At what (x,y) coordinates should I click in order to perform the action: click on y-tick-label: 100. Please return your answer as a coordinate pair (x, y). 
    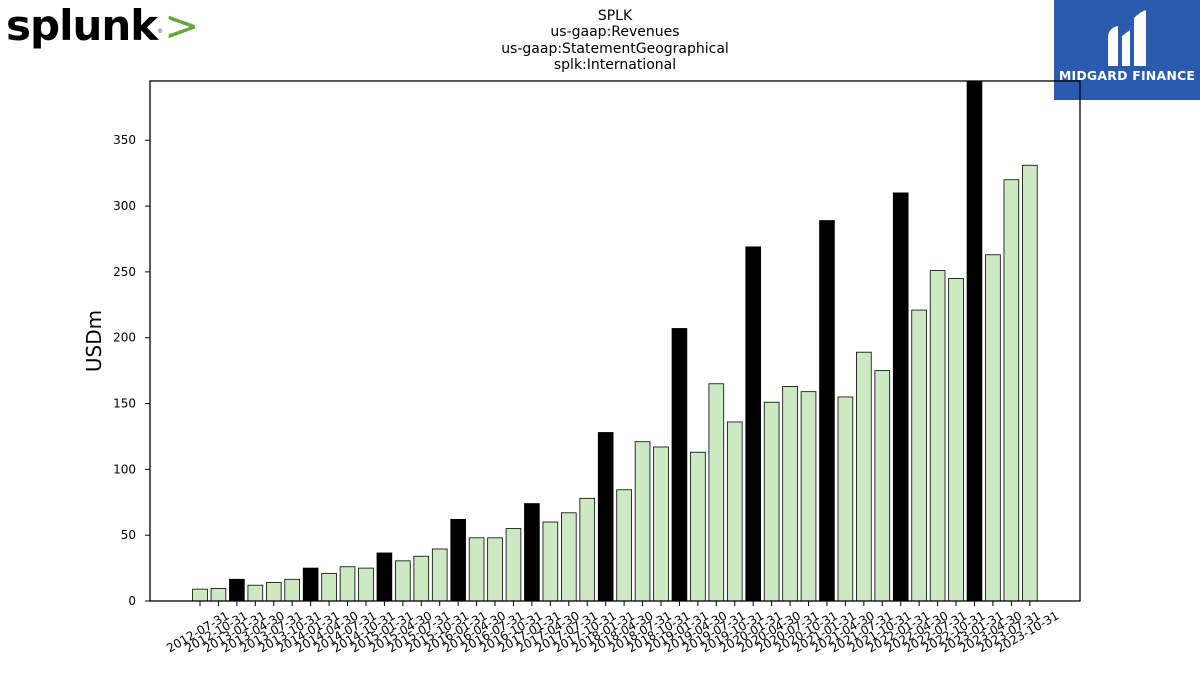
    Looking at the image, I should click on (124, 469).